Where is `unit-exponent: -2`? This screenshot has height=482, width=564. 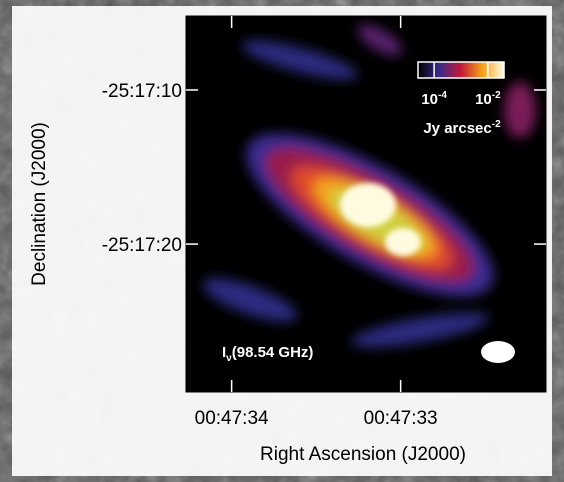 unit-exponent: -2 is located at coordinates (496, 124).